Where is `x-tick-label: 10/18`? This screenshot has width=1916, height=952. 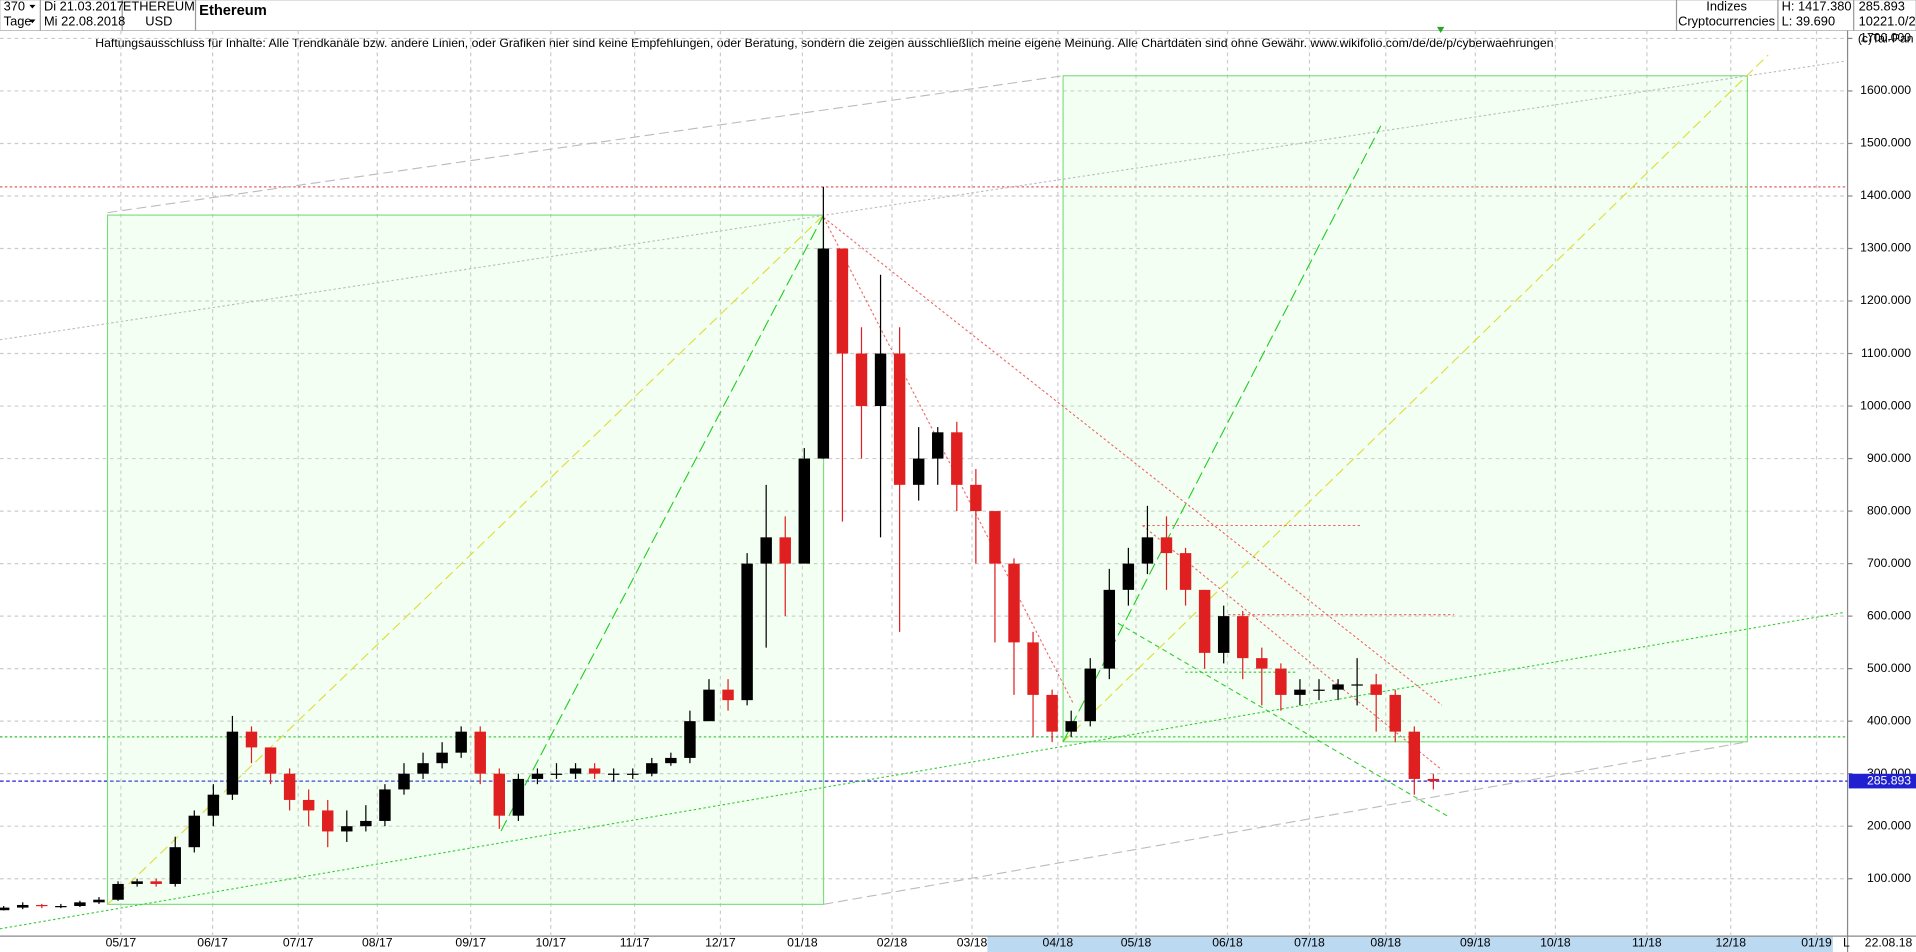
x-tick-label: 10/18 is located at coordinates (1555, 943).